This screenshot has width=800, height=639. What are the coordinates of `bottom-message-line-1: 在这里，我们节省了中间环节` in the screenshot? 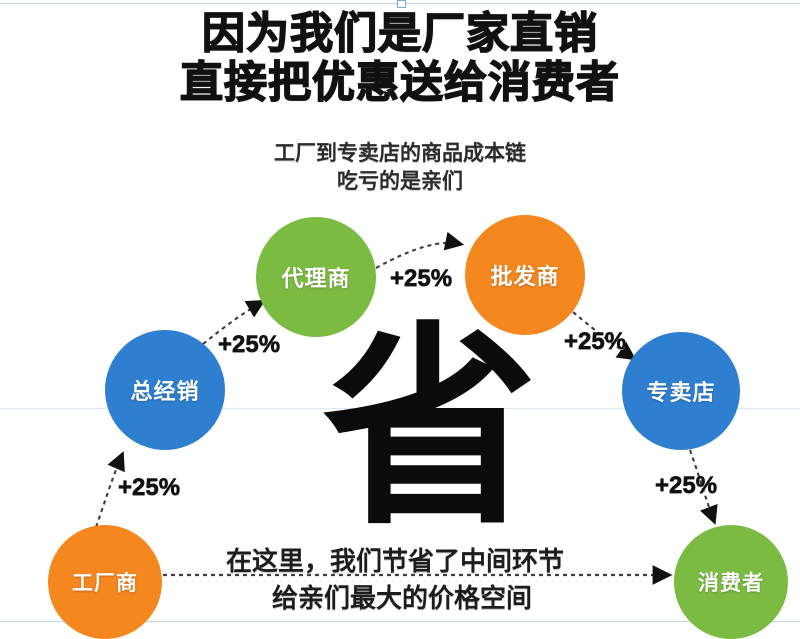 It's located at (394, 561).